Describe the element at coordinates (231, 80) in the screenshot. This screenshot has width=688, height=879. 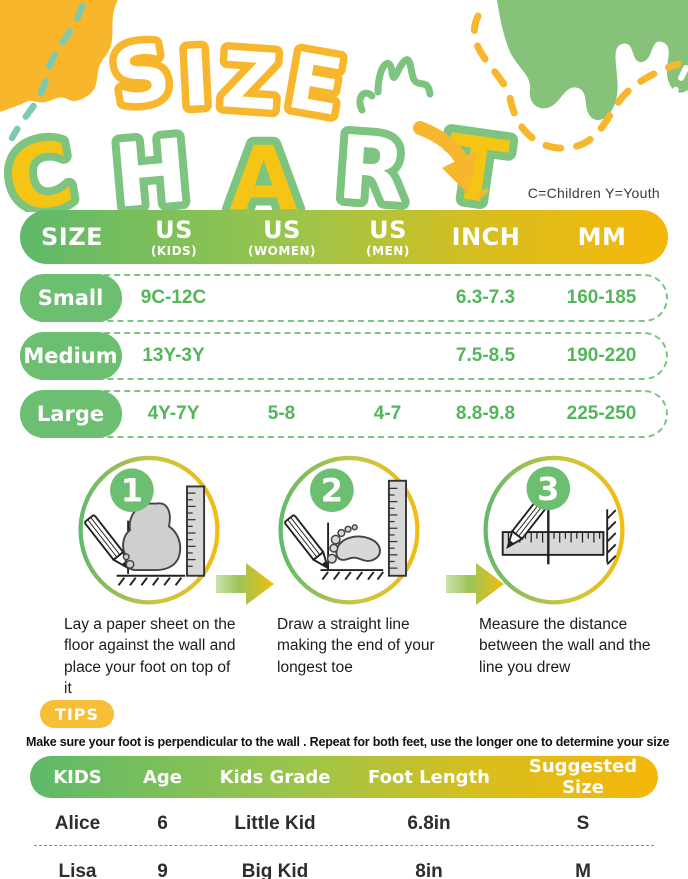
I see `title-size: SIZE` at that location.